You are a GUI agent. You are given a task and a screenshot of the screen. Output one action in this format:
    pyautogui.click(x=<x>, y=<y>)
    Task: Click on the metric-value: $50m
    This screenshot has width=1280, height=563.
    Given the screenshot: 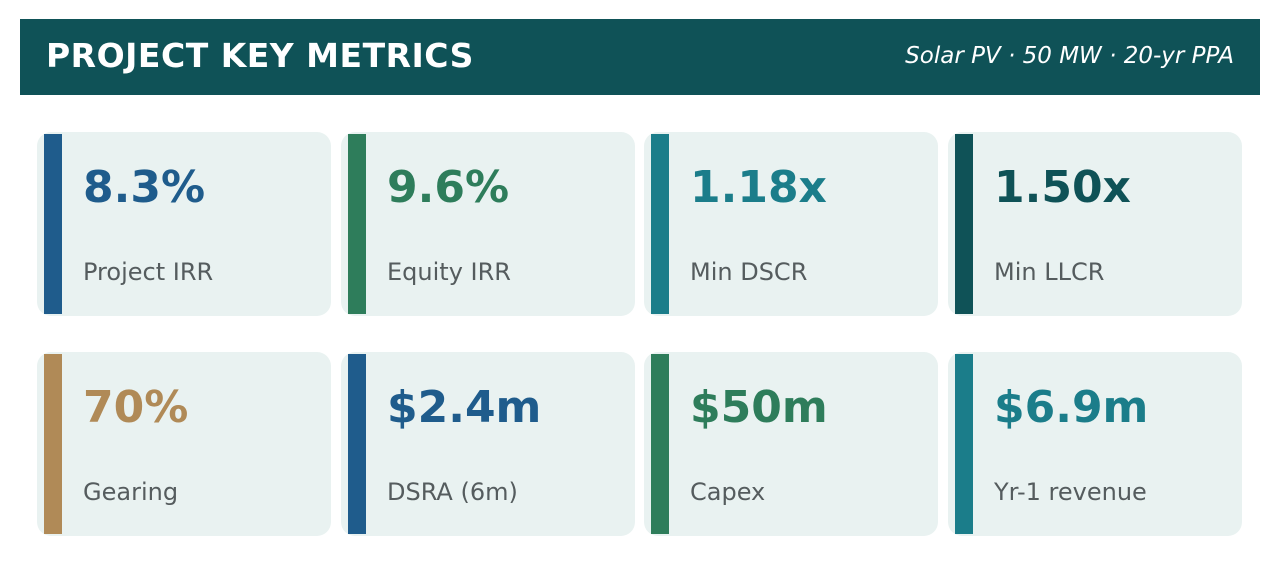 What is the action you would take?
    pyautogui.click(x=759, y=407)
    